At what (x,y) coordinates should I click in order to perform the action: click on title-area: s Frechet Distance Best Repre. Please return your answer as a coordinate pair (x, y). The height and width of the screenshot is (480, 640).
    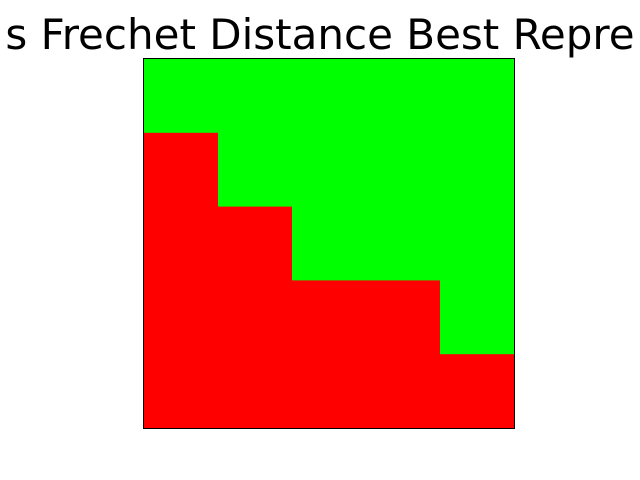
    Looking at the image, I should click on (320, 30).